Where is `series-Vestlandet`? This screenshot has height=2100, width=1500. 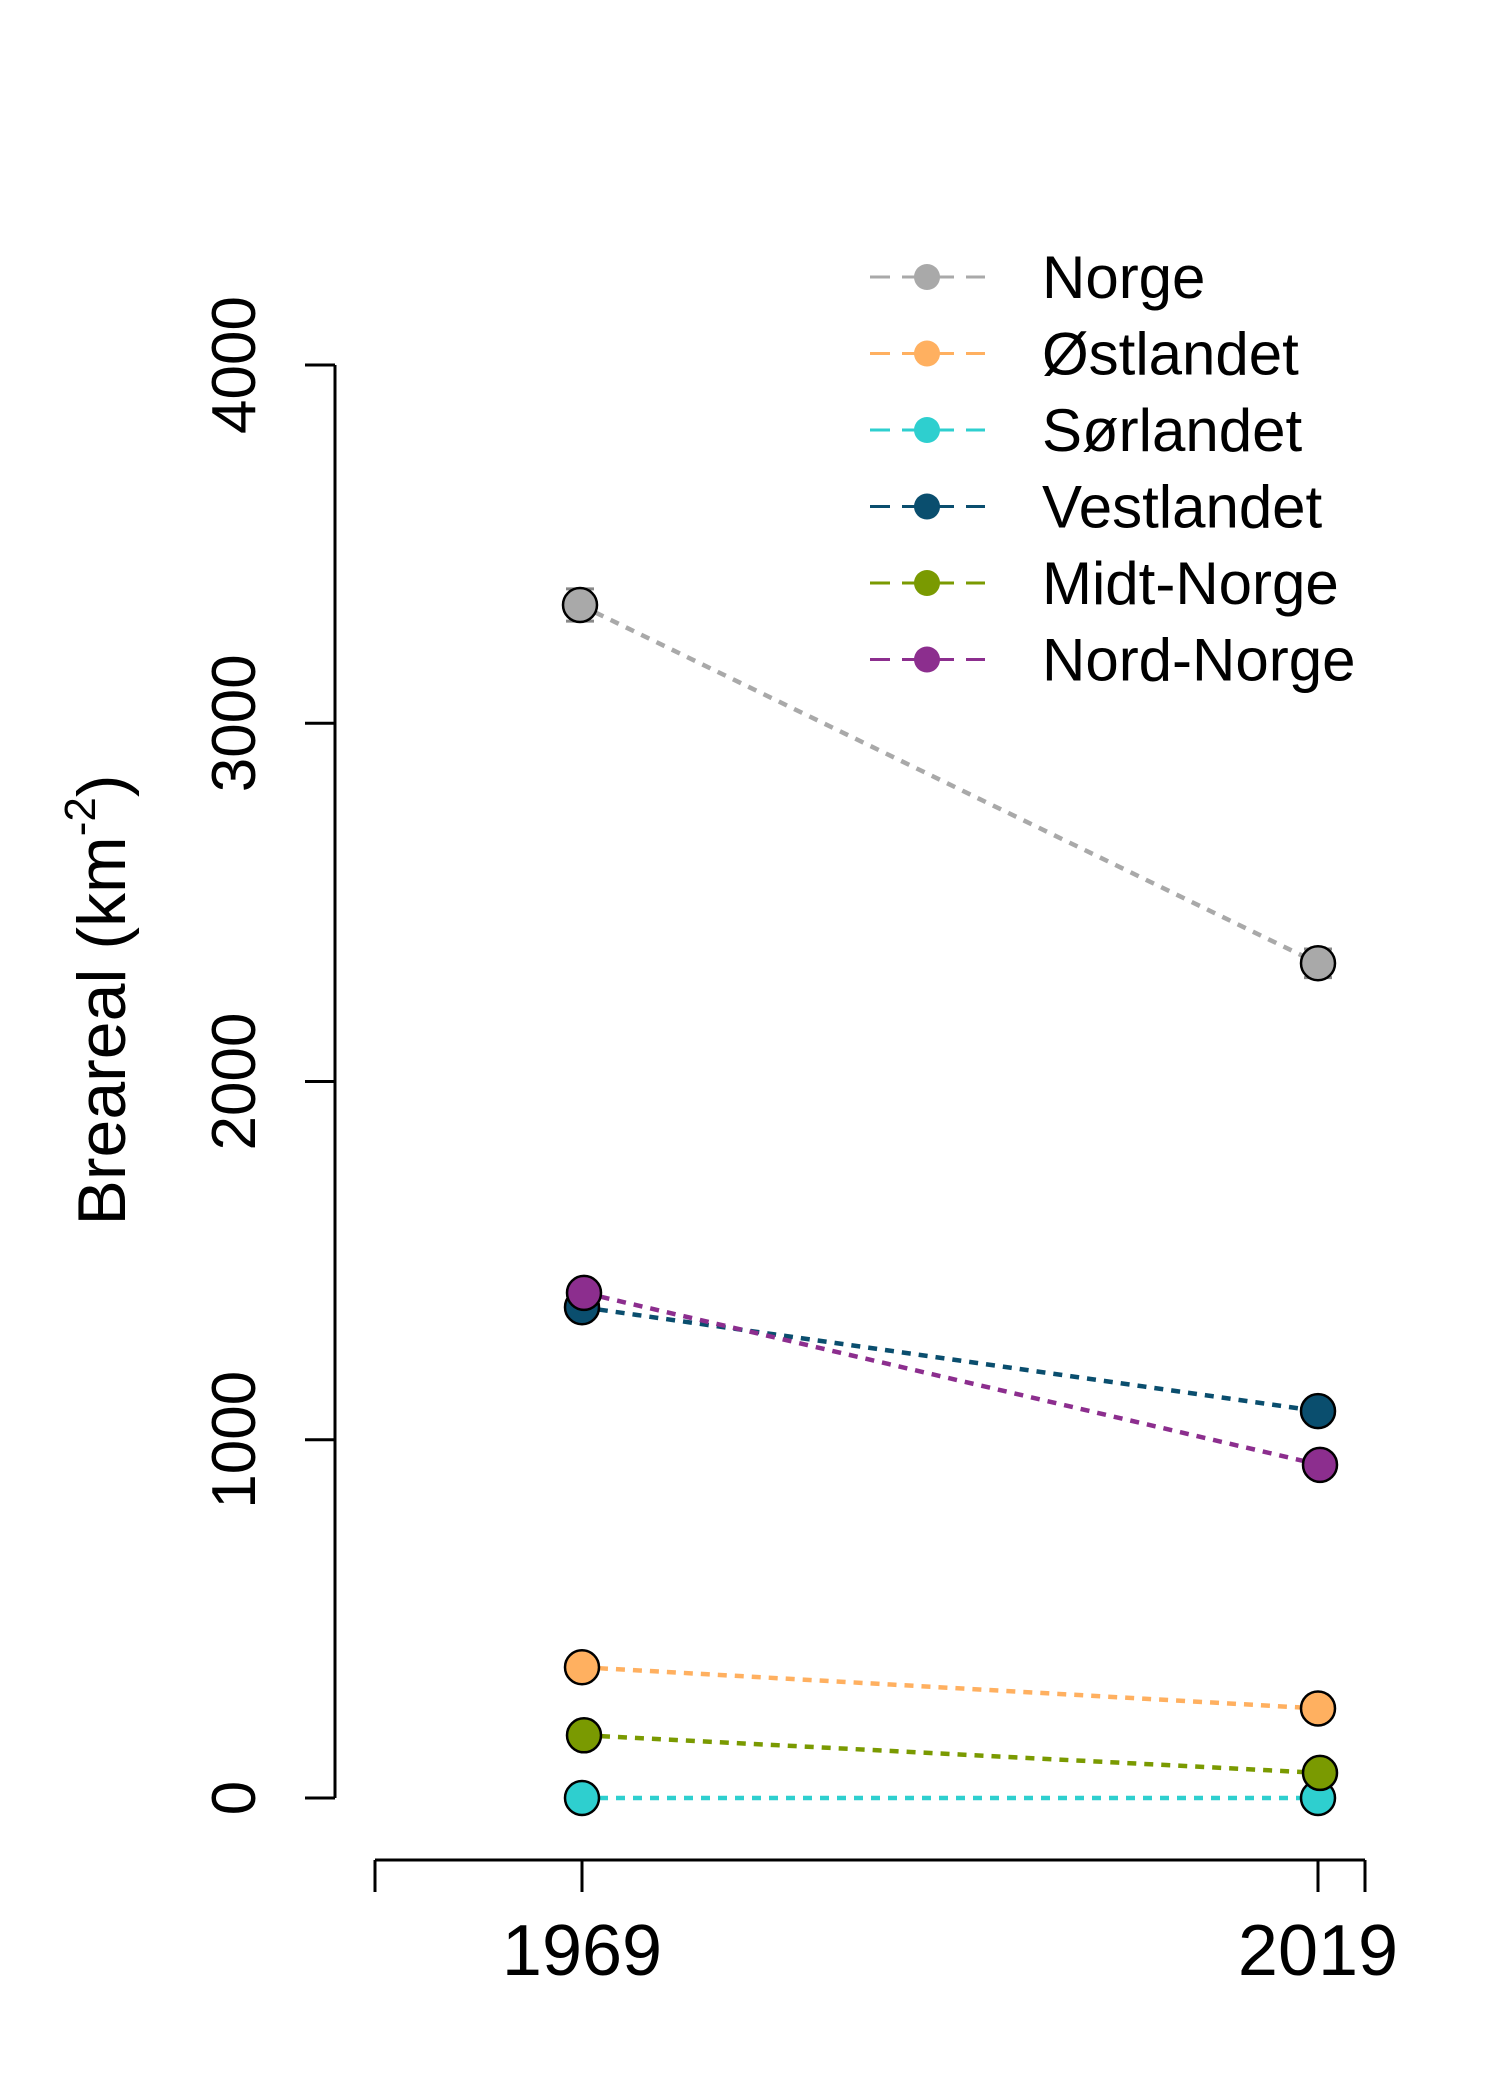
series-Vestlandet is located at coordinates (950, 1359).